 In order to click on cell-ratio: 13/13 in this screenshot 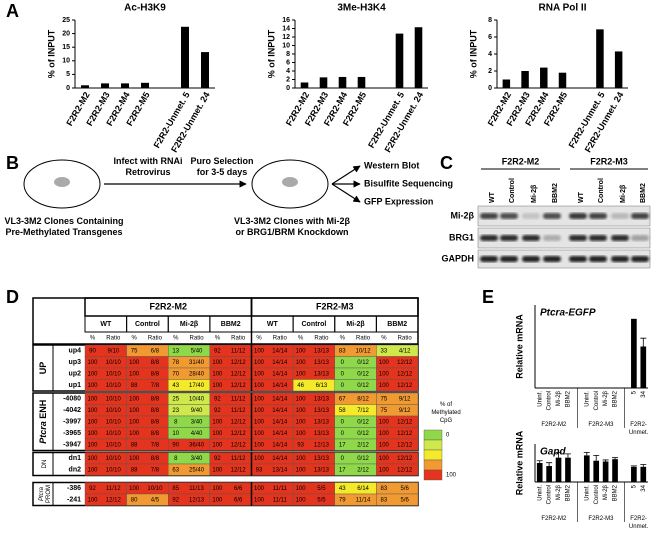, I will do `click(322, 459)`.